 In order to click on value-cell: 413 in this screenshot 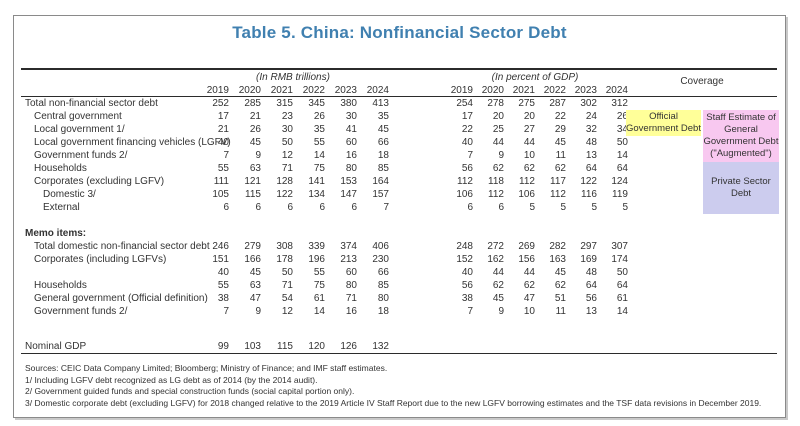, I will do `click(380, 103)`.